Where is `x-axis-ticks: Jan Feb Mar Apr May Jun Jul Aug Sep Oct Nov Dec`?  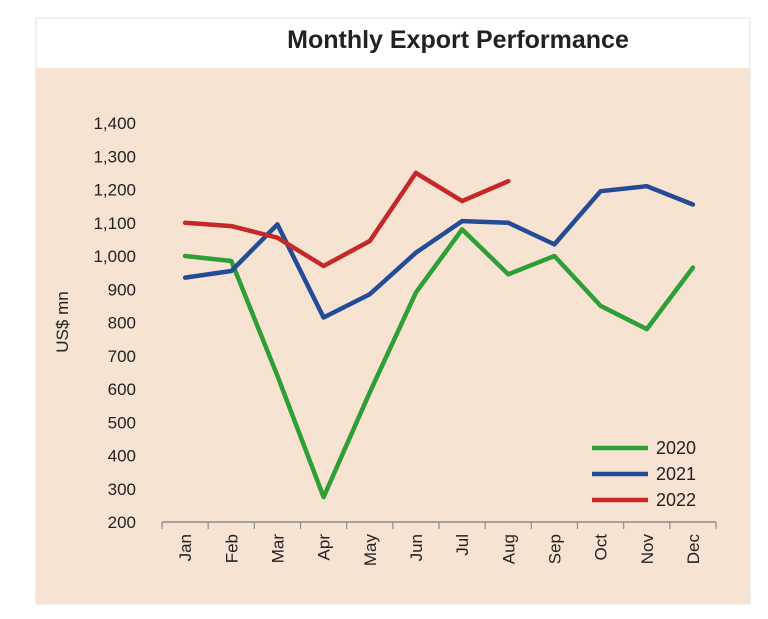 x-axis-ticks: Jan Feb Mar Apr May Jun Jul Aug Sep Oct Nov Dec is located at coordinates (439, 544).